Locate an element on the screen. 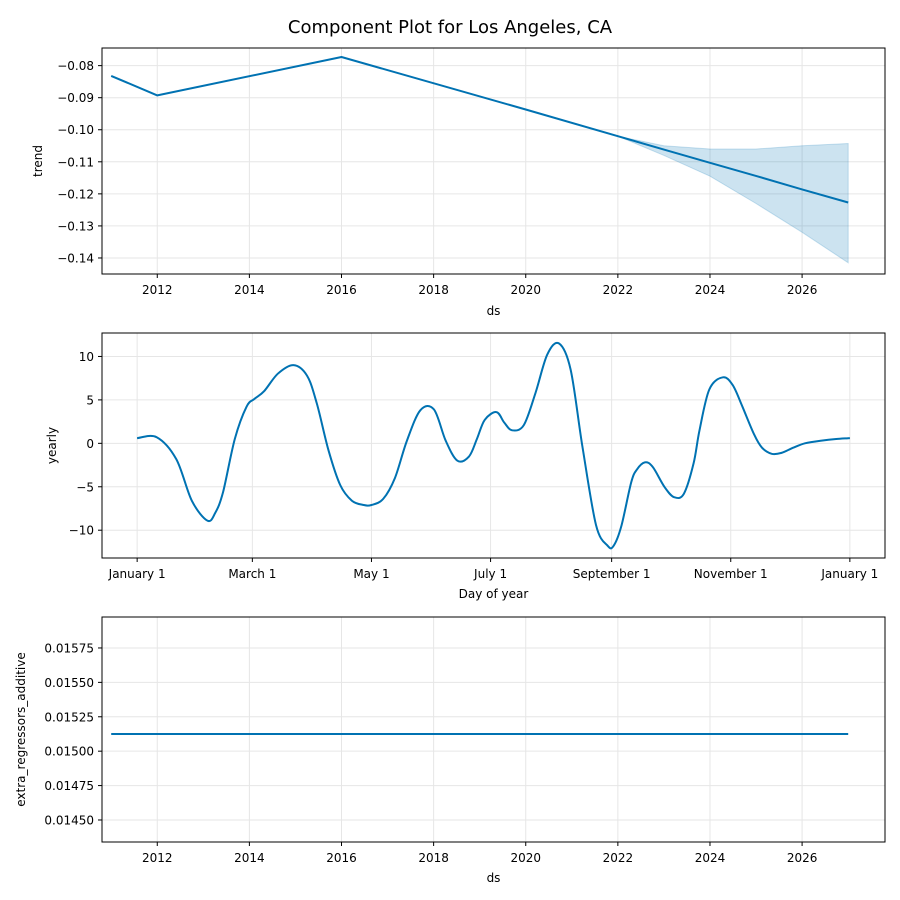  y-tick-label: −5 is located at coordinates (85, 487).